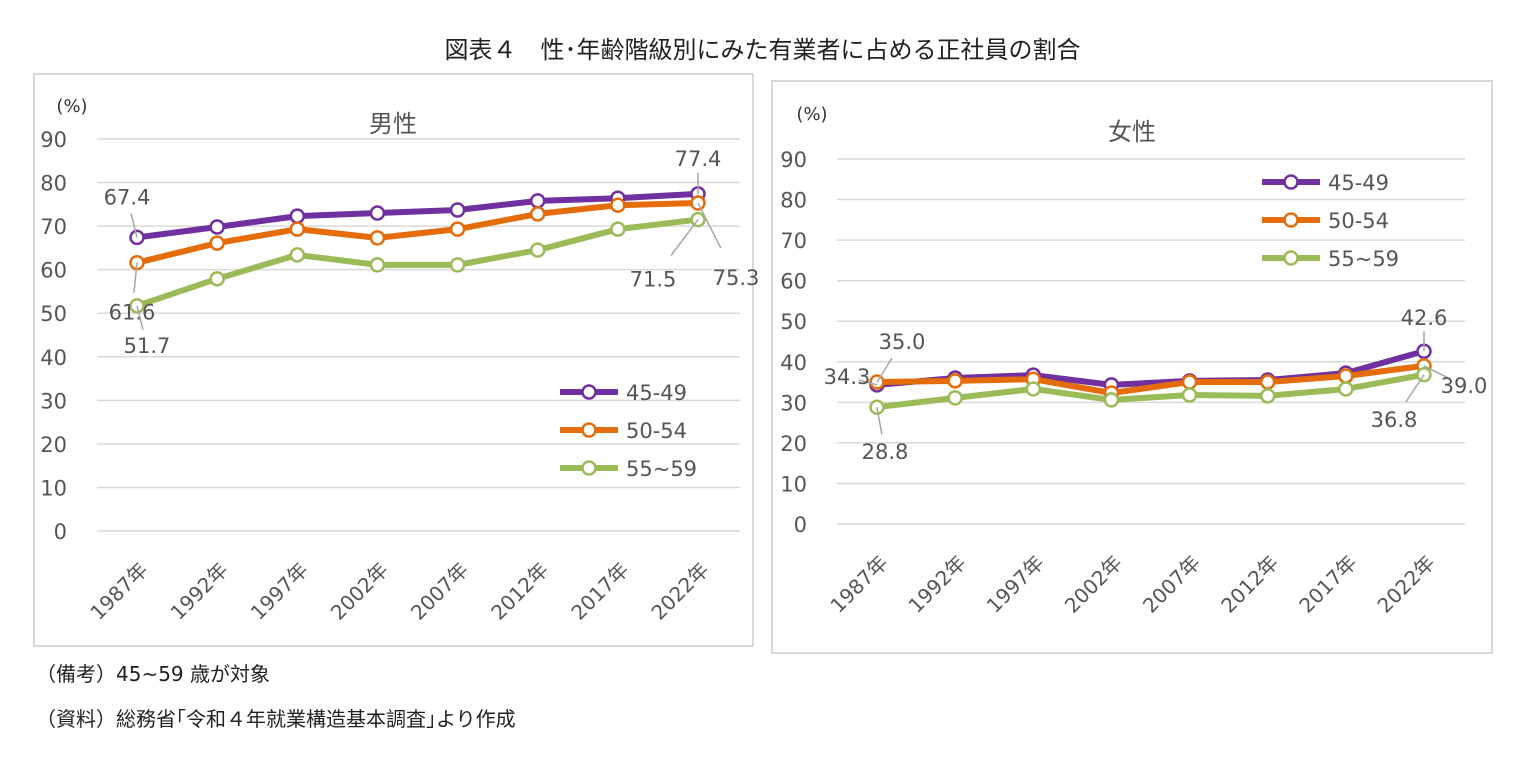 The height and width of the screenshot is (759, 1525). What do you see at coordinates (698, 159) in the screenshot?
I see `data-label: 77.4` at bounding box center [698, 159].